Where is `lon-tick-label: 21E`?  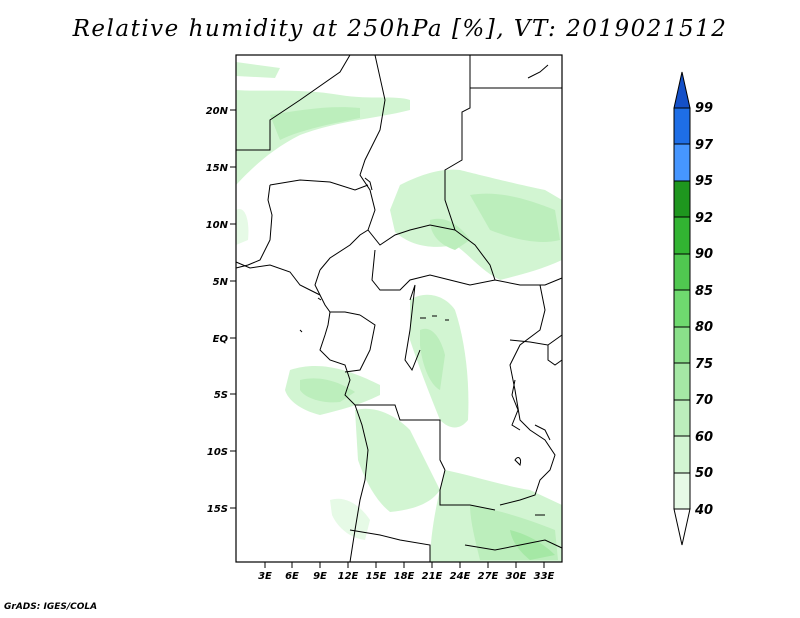
lon-tick-label: 21E is located at coordinates (432, 576).